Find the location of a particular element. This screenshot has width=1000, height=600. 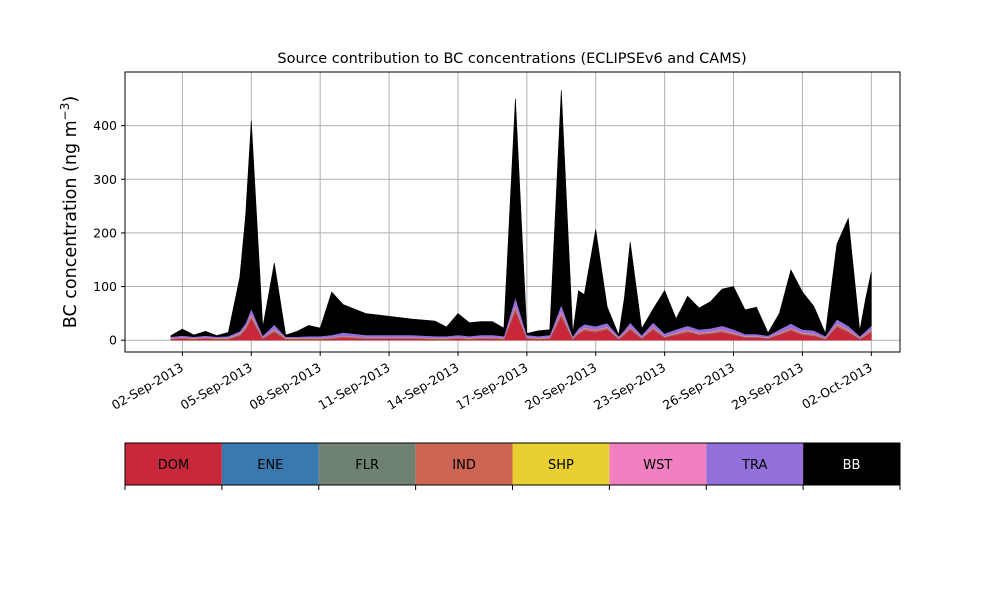

legend-item-dom: DOM is located at coordinates (173, 464).